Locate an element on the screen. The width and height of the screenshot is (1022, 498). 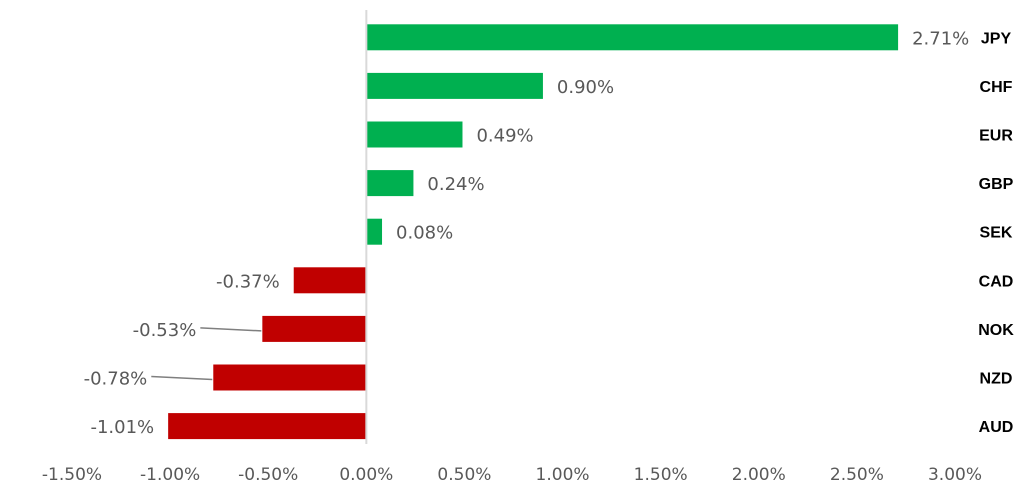
x-tick-label: -1.50% is located at coordinates (72, 475).